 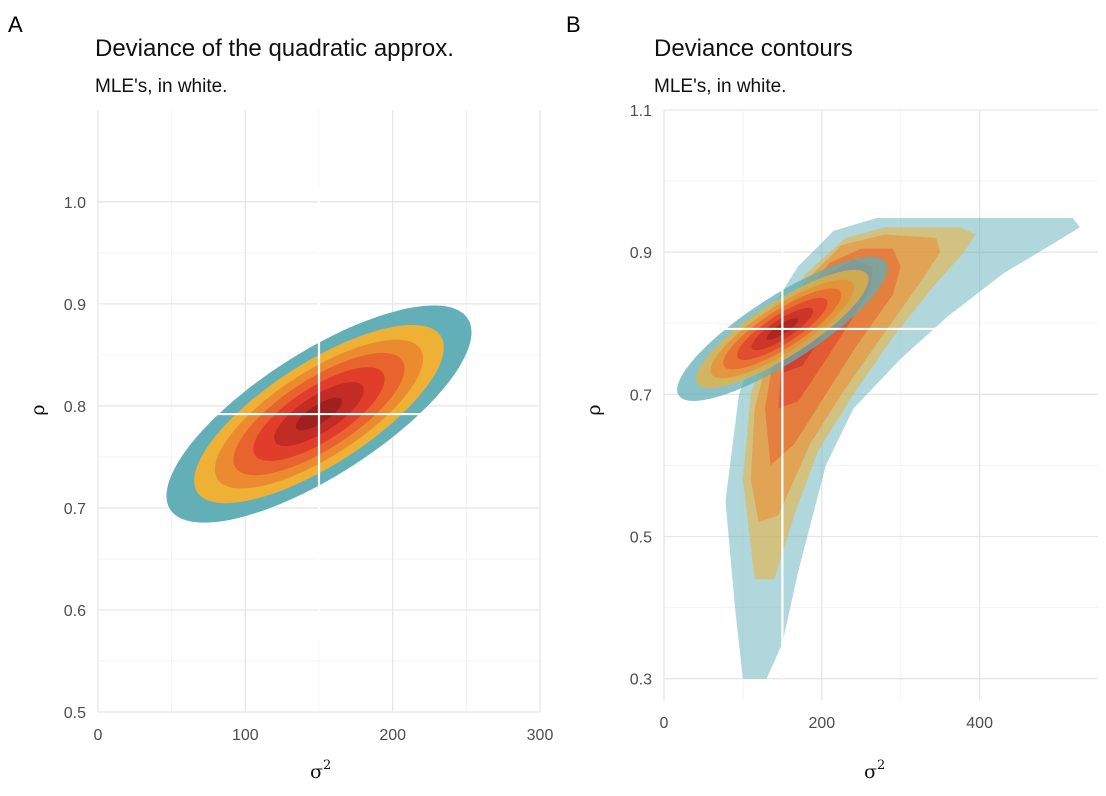 I want to click on panel-a-subtitle: MLE's, in white., so click(x=161, y=86).